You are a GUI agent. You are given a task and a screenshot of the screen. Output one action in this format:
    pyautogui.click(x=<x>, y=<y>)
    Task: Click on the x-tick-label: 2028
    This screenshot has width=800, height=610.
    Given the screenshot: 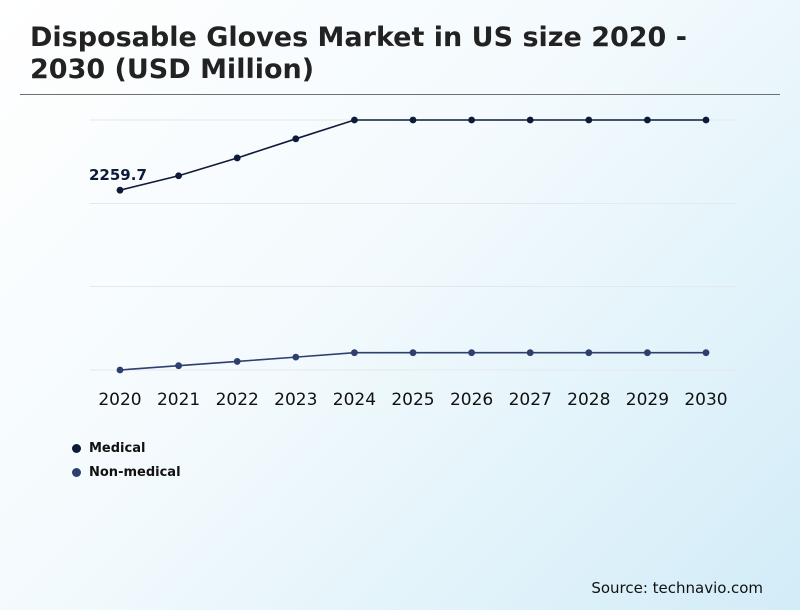 What is the action you would take?
    pyautogui.click(x=588, y=400)
    